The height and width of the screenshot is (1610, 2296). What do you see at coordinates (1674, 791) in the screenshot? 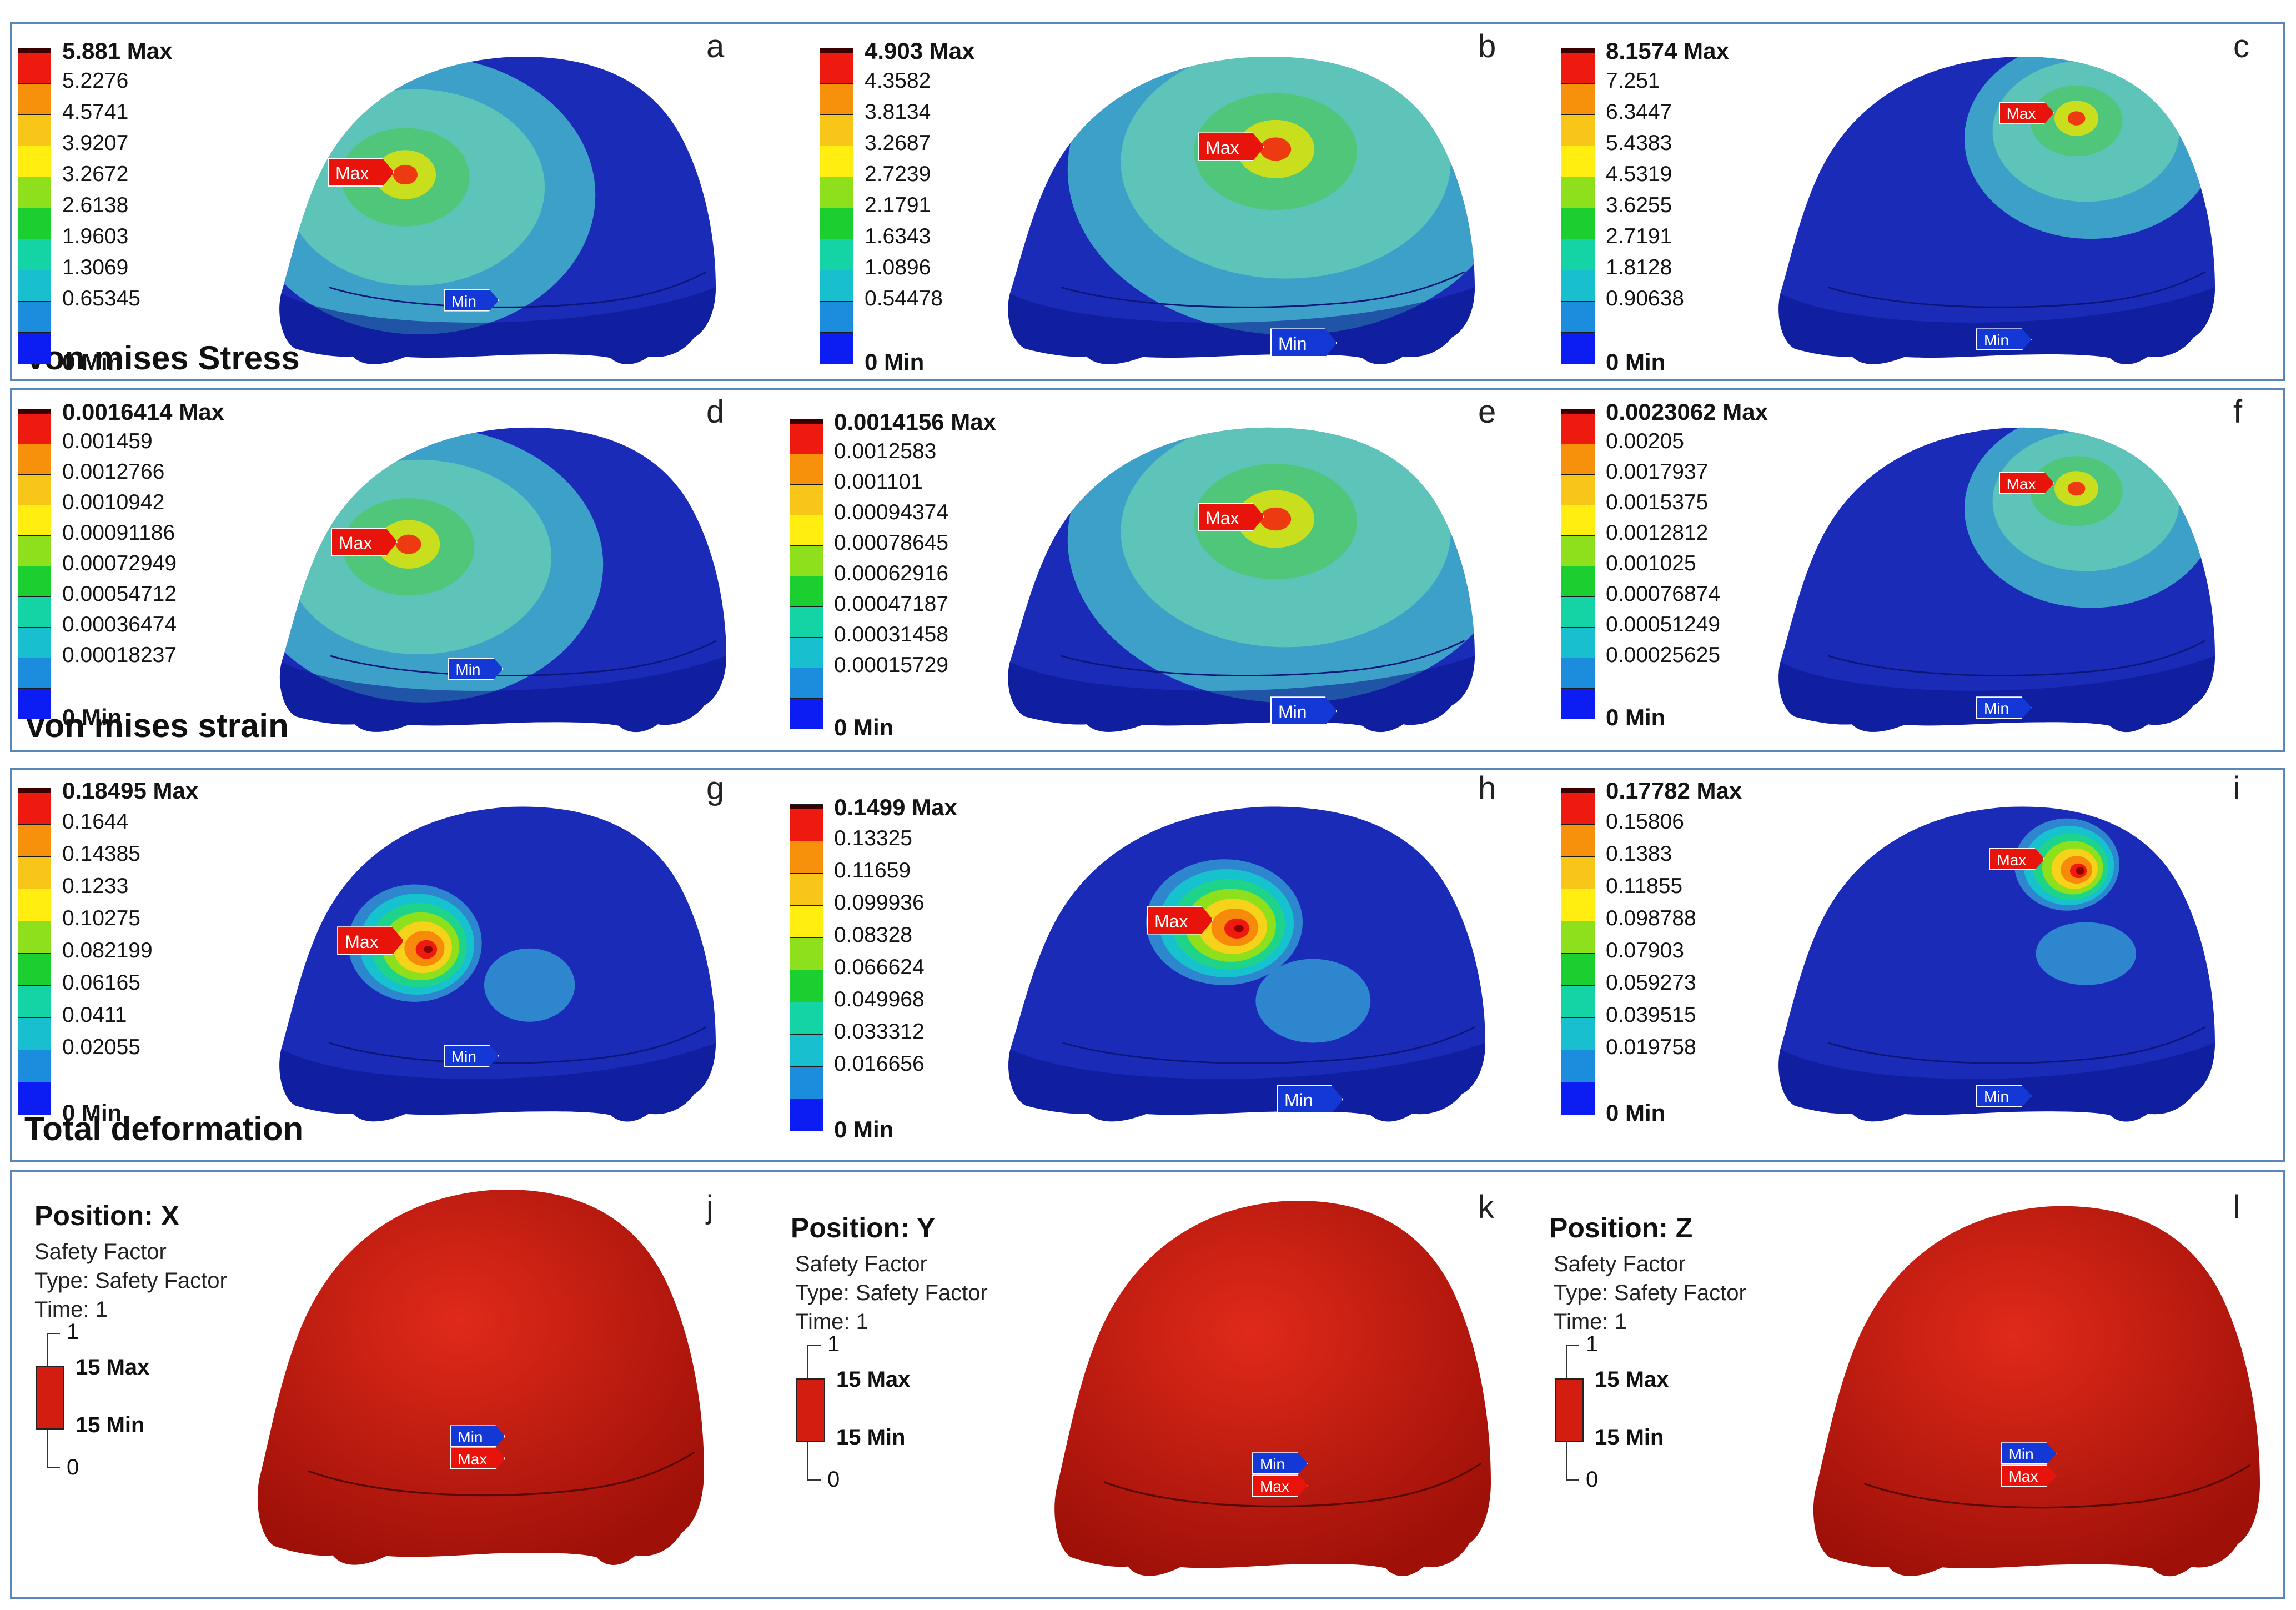
I see `scale-max-label: 0.17782 Max` at bounding box center [1674, 791].